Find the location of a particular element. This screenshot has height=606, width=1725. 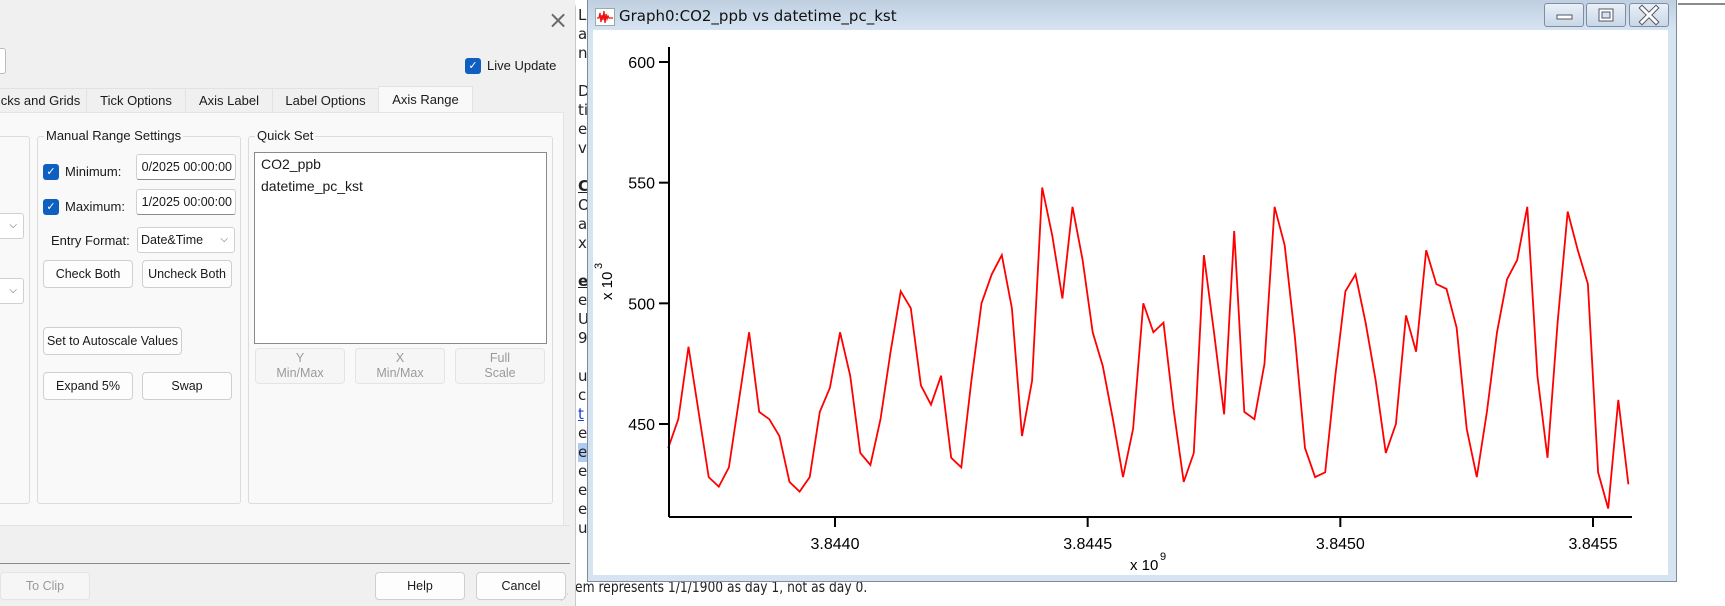

y-minmax-line2: Min/Max is located at coordinates (300, 373).